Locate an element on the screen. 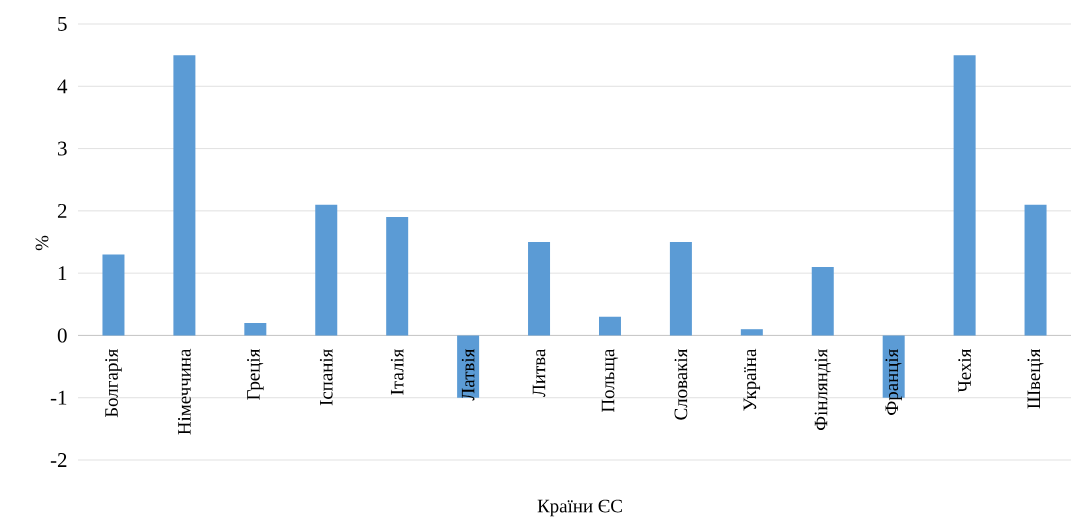 The image size is (1071, 521). x-axis-title: Країни ЄС is located at coordinates (579, 508).